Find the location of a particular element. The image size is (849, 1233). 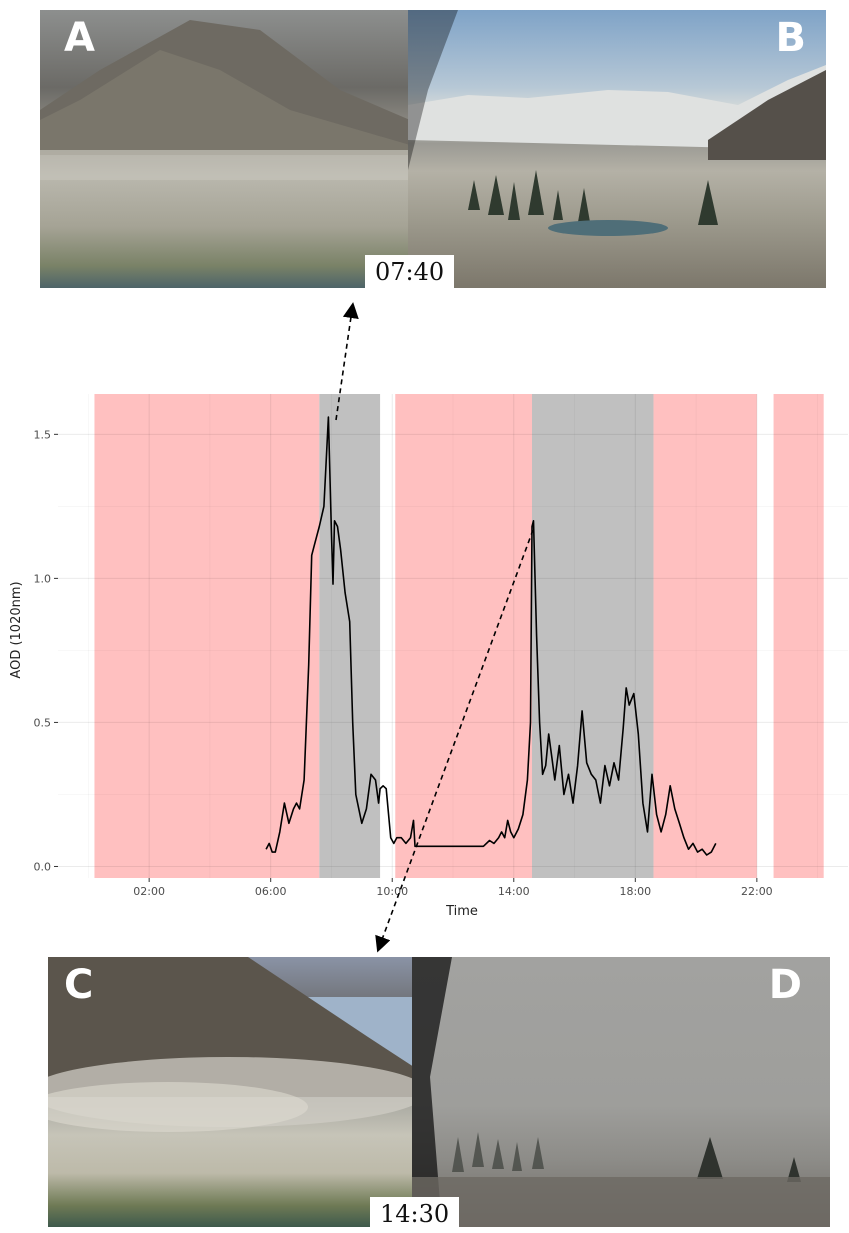

photo-b: B is located at coordinates (617, 149).